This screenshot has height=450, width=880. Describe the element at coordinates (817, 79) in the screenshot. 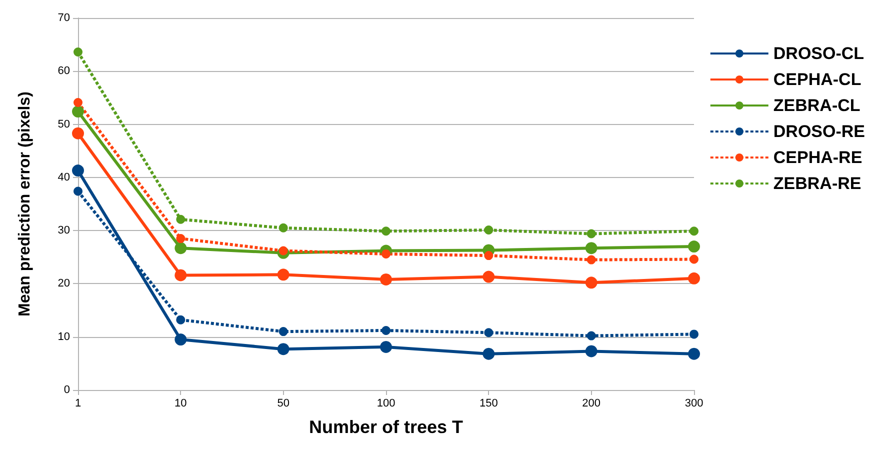

I see `legend-label: CEPHA-CL` at that location.